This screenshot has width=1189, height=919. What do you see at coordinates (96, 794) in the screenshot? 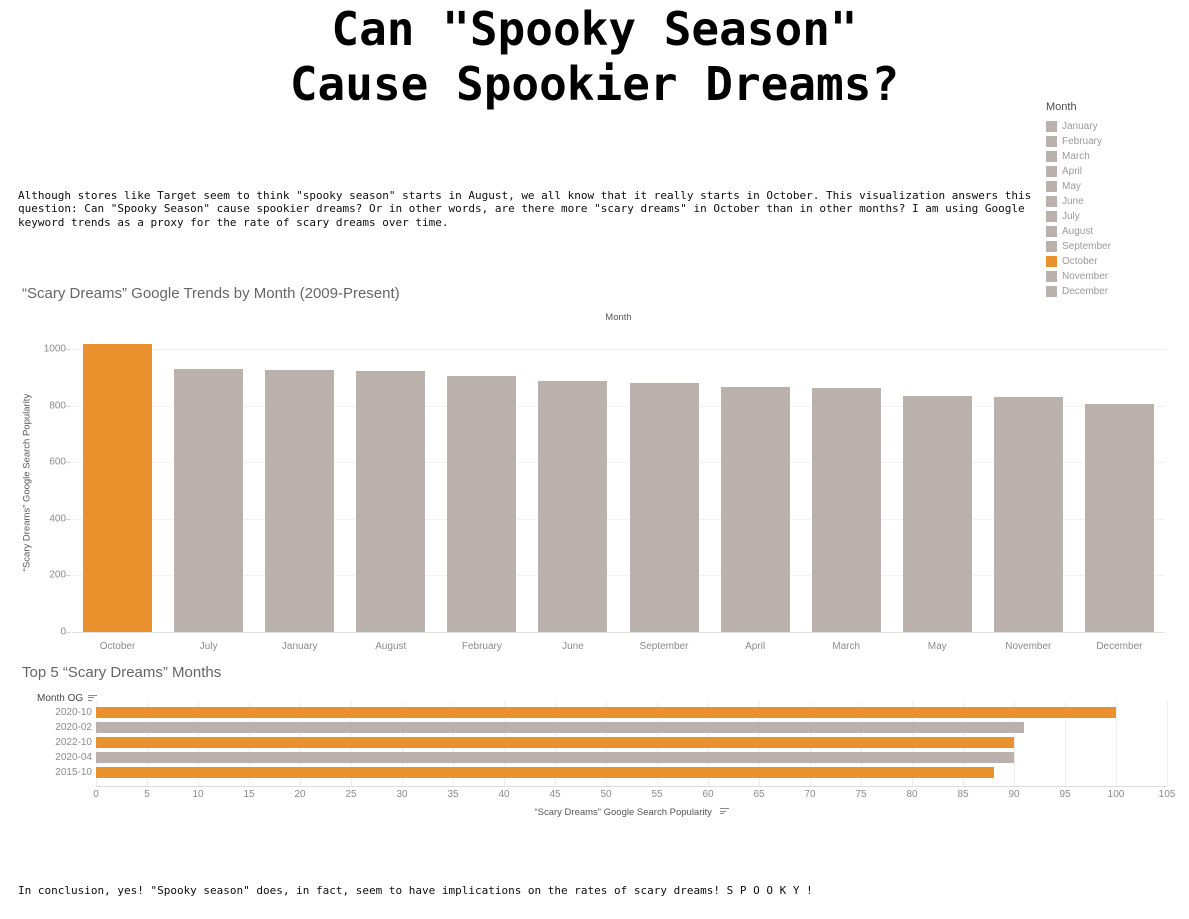
I see `x-tick-label: 0` at bounding box center [96, 794].